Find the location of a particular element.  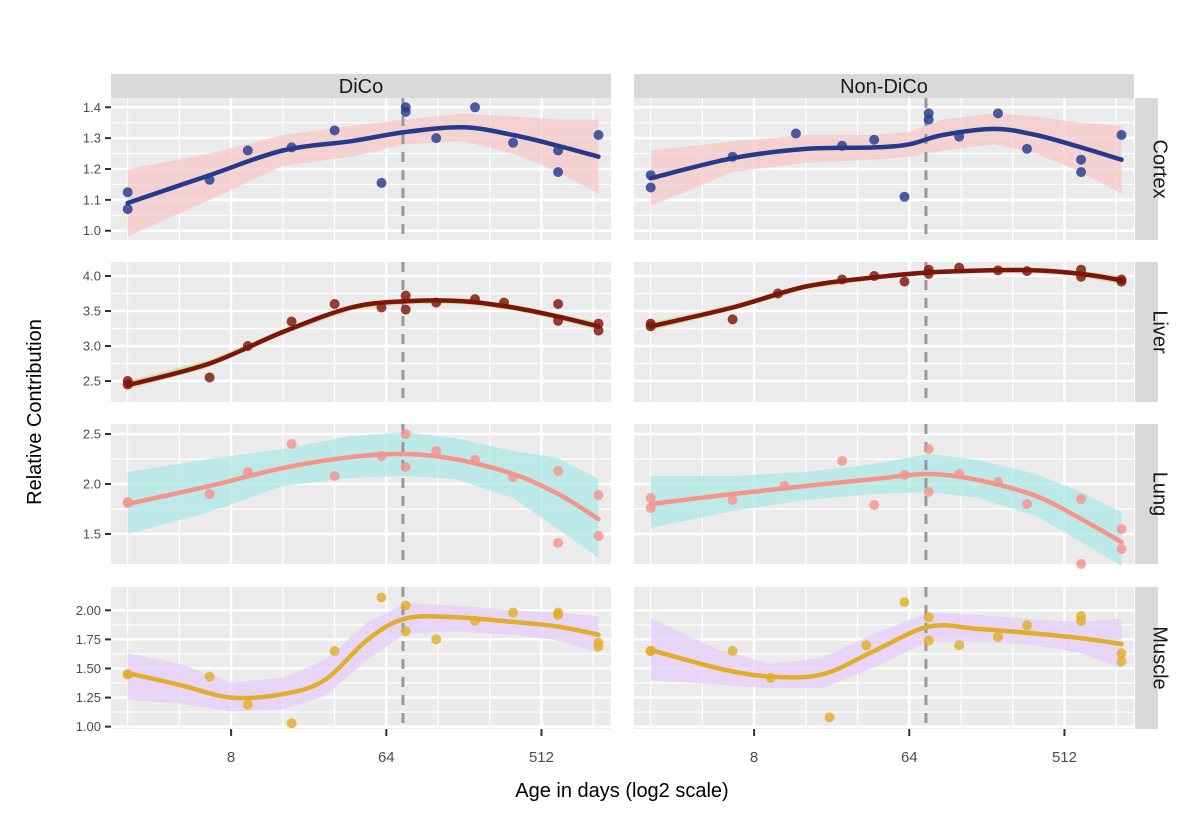

panel-lung-nondico is located at coordinates (884, 496).